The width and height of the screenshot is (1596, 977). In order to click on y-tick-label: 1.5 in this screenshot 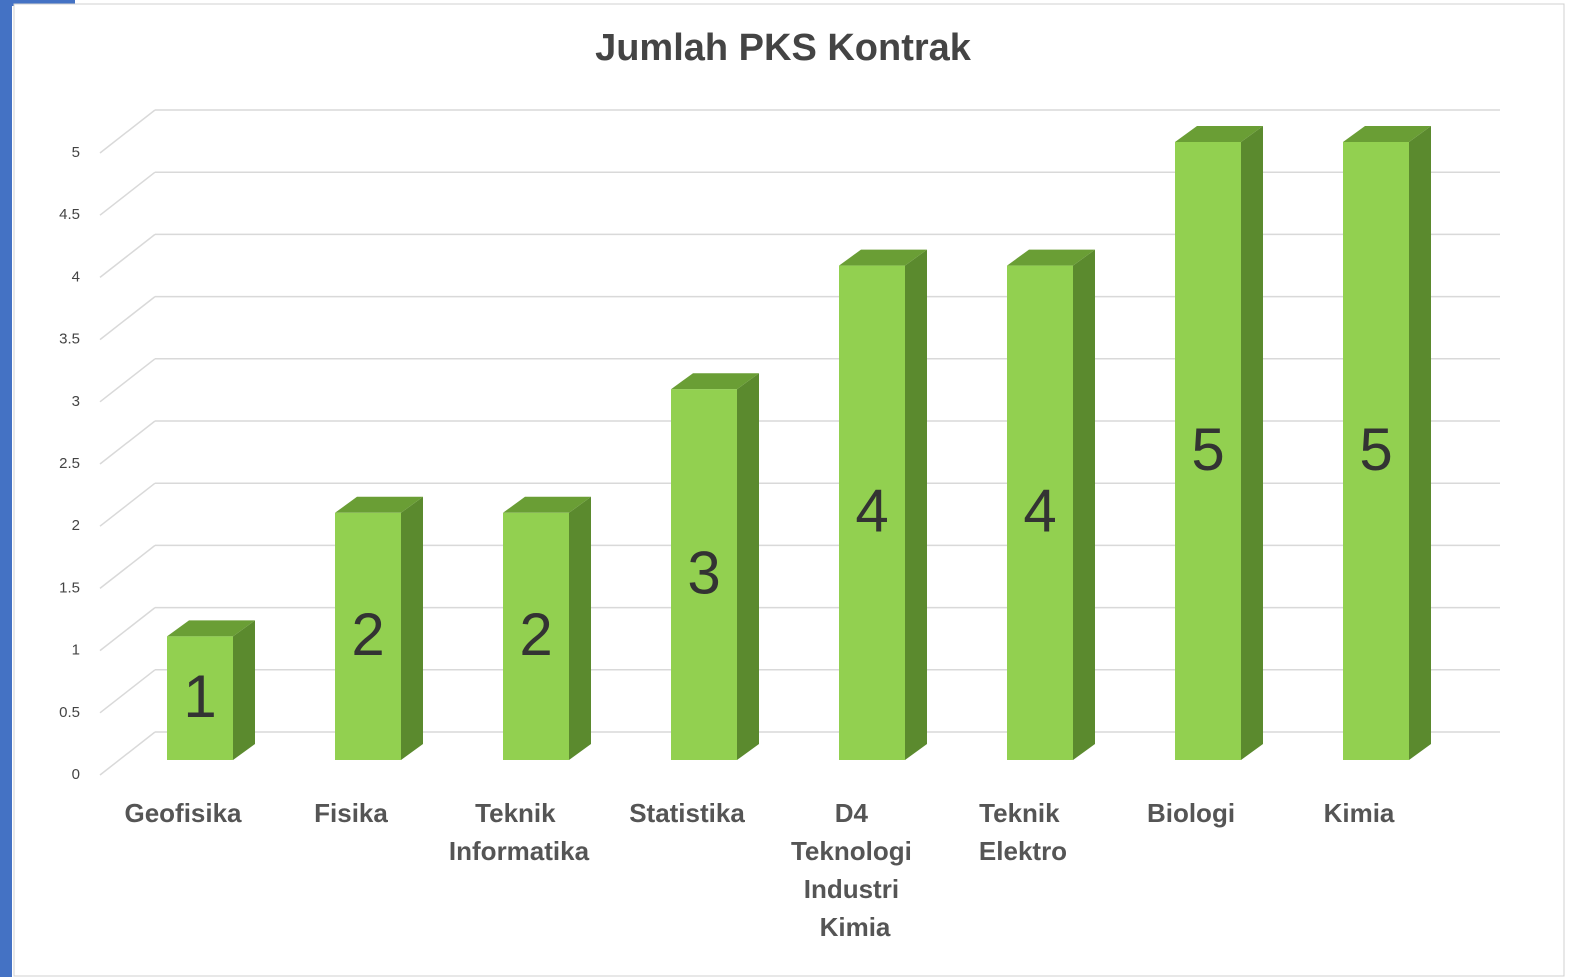, I will do `click(69, 587)`.